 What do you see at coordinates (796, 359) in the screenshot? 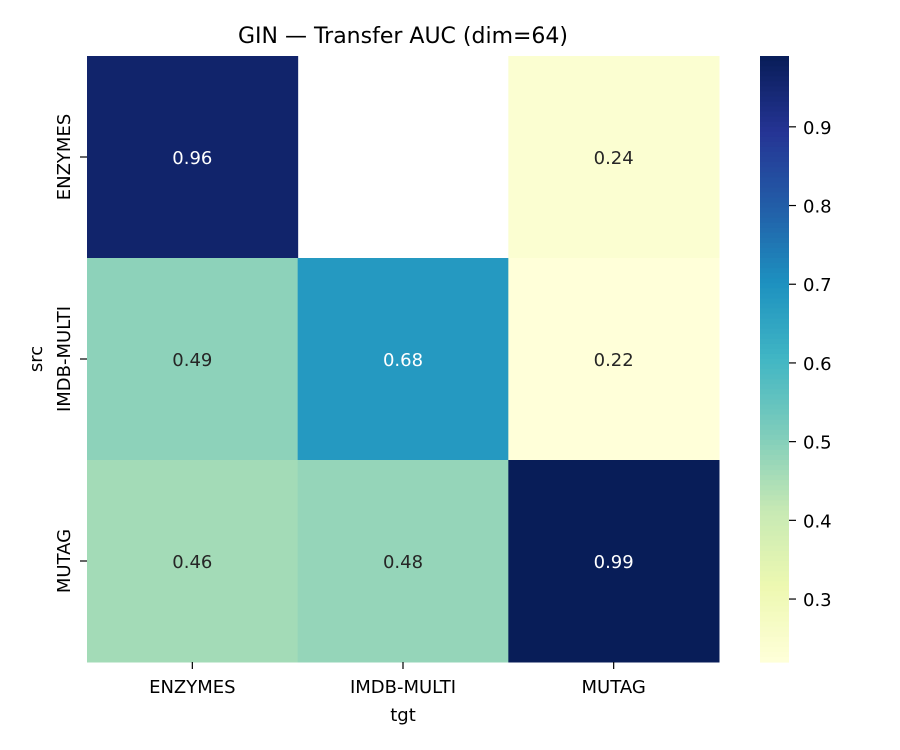
I see `colorbar: 0.3 0.4 0.5 0.6 0.7 0.8 0.9` at bounding box center [796, 359].